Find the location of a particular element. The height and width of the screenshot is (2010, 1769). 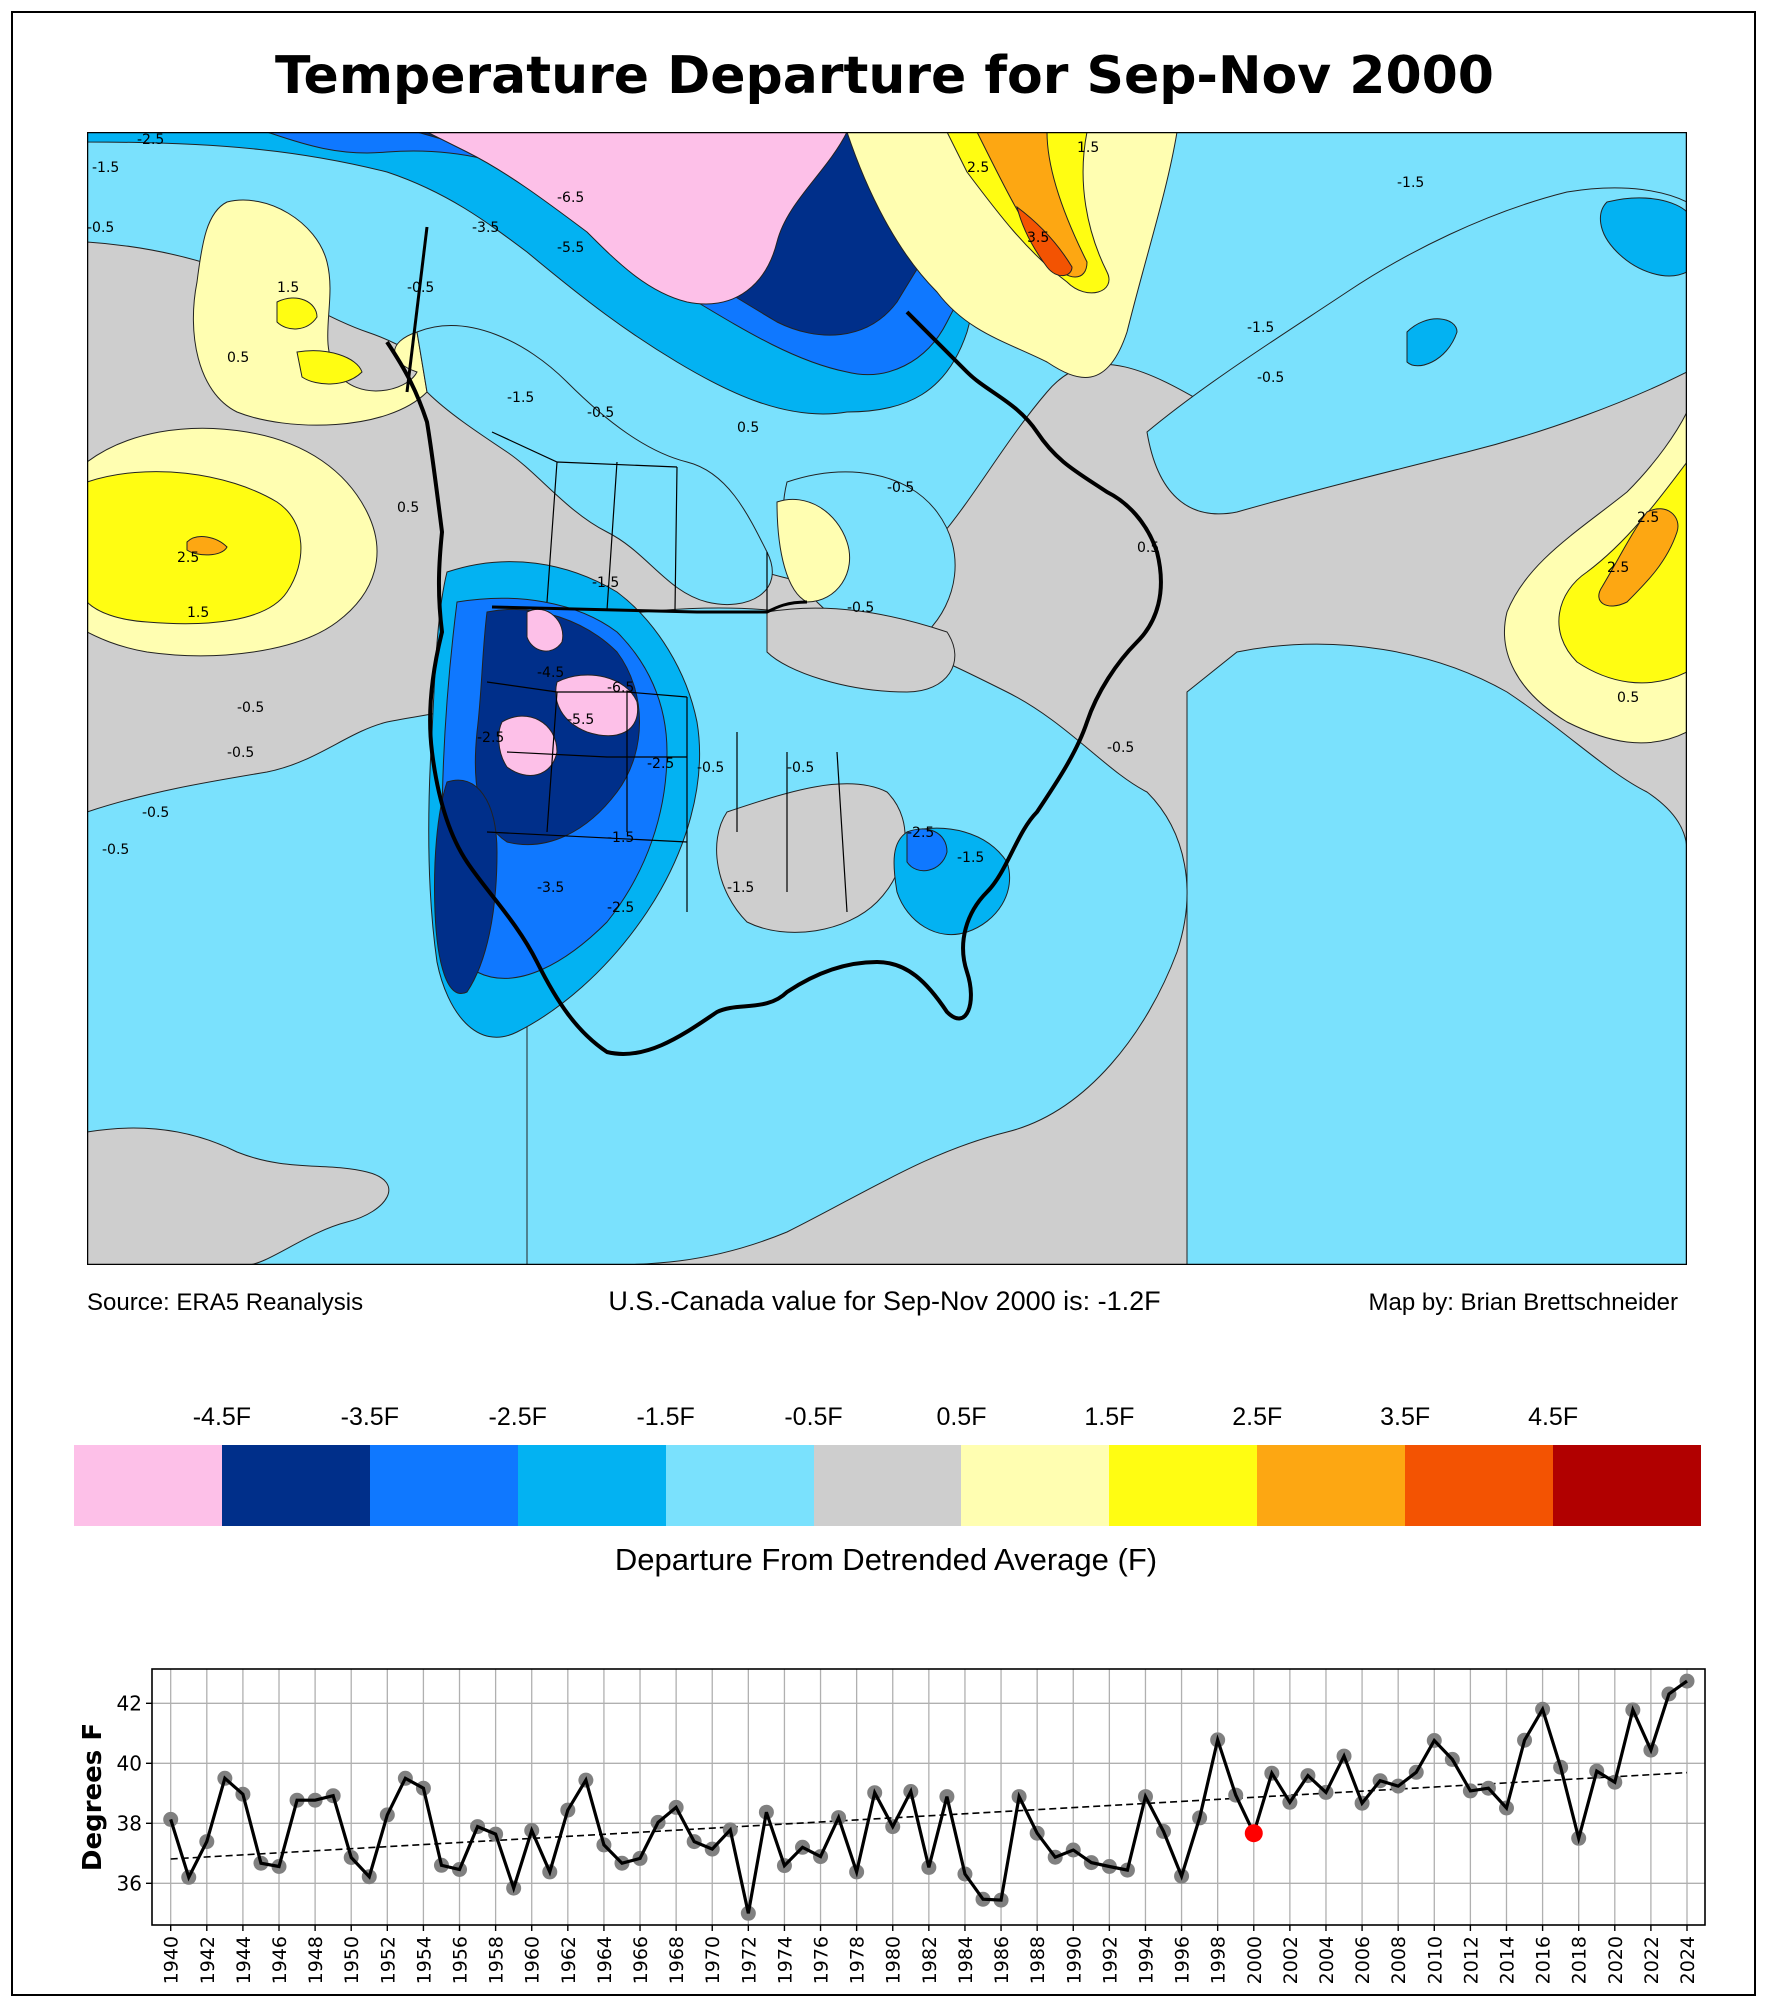

colorbar-tick-label: -0.5F is located at coordinates (813, 1417).